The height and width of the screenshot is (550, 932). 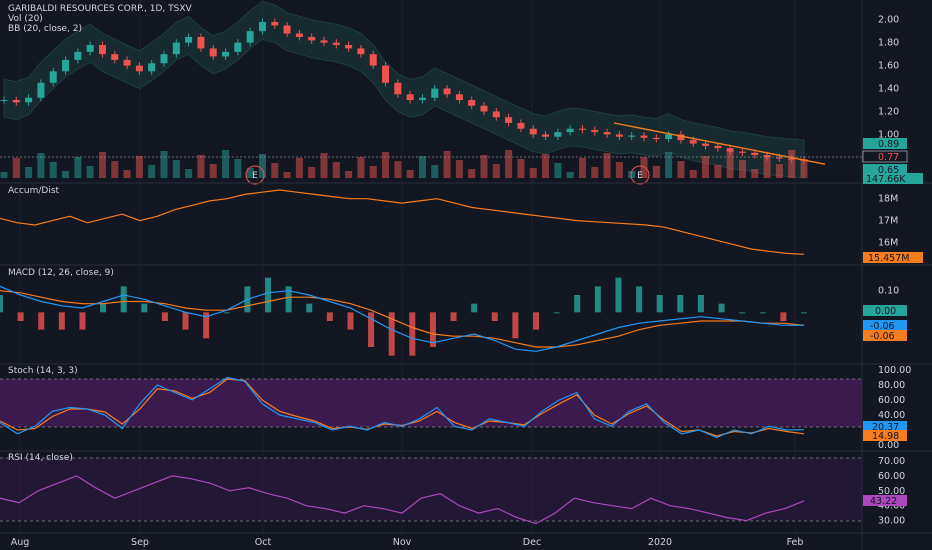 What do you see at coordinates (43, 371) in the screenshot?
I see `stoch-panel-title: Stoch (14, 3, 3)` at bounding box center [43, 371].